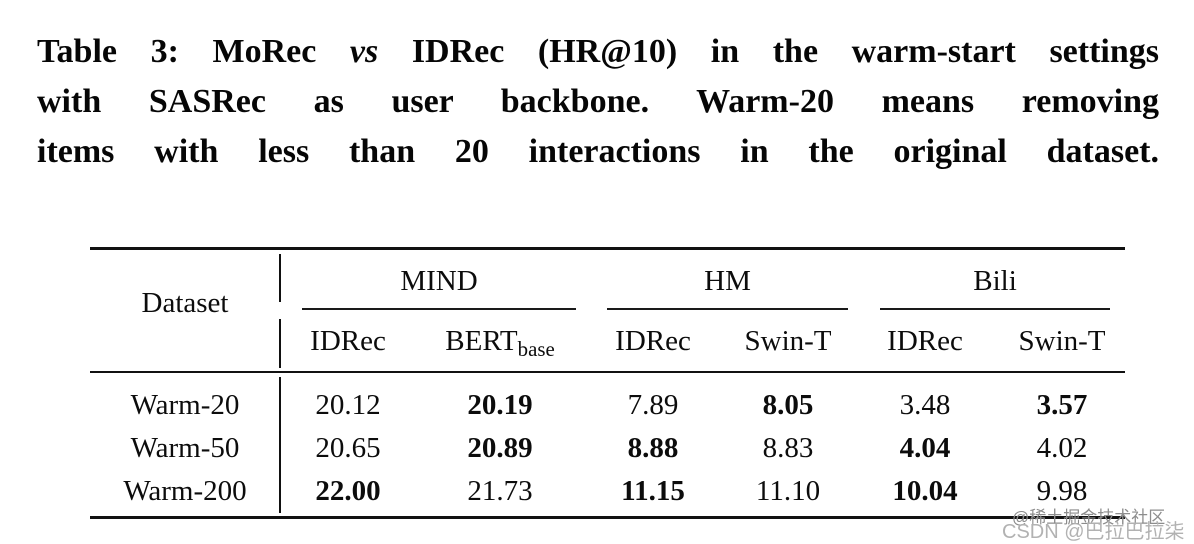 This screenshot has height=544, width=1194. I want to click on juejin-watermark: @稀土掘金技术社区, so click(1089, 517).